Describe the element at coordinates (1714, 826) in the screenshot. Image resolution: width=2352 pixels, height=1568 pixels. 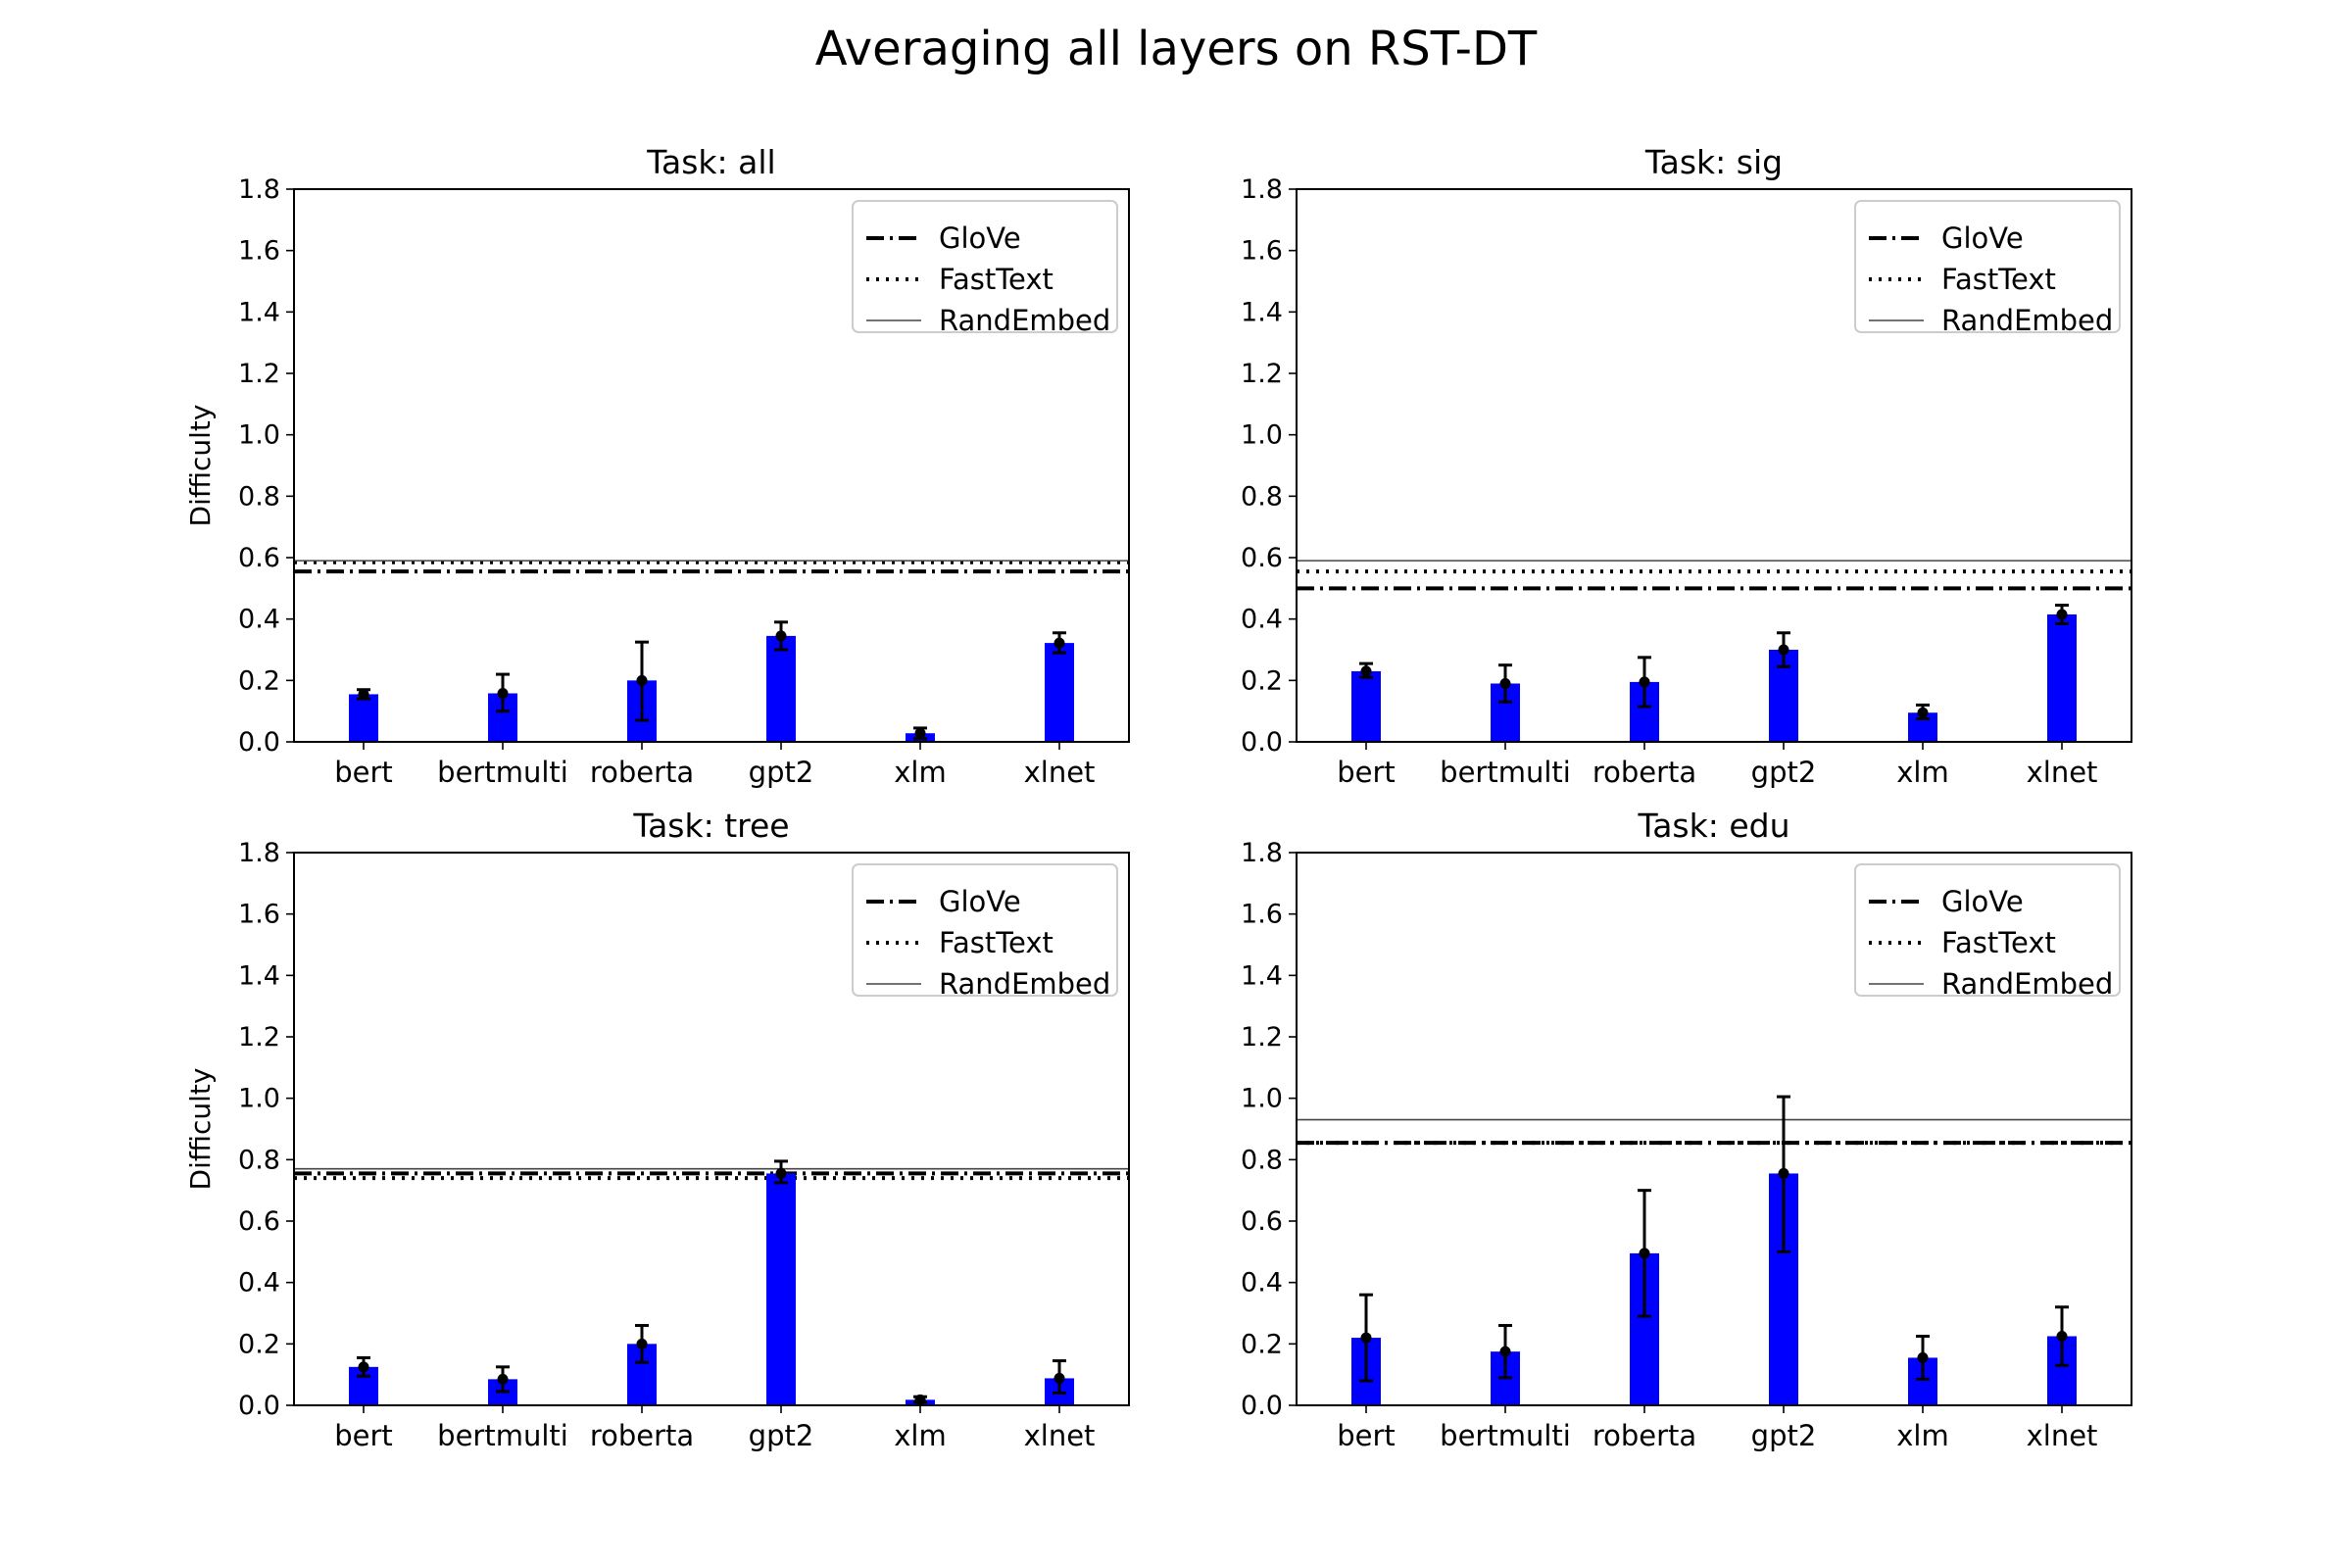
I see `panel-title: Task: edu` at that location.